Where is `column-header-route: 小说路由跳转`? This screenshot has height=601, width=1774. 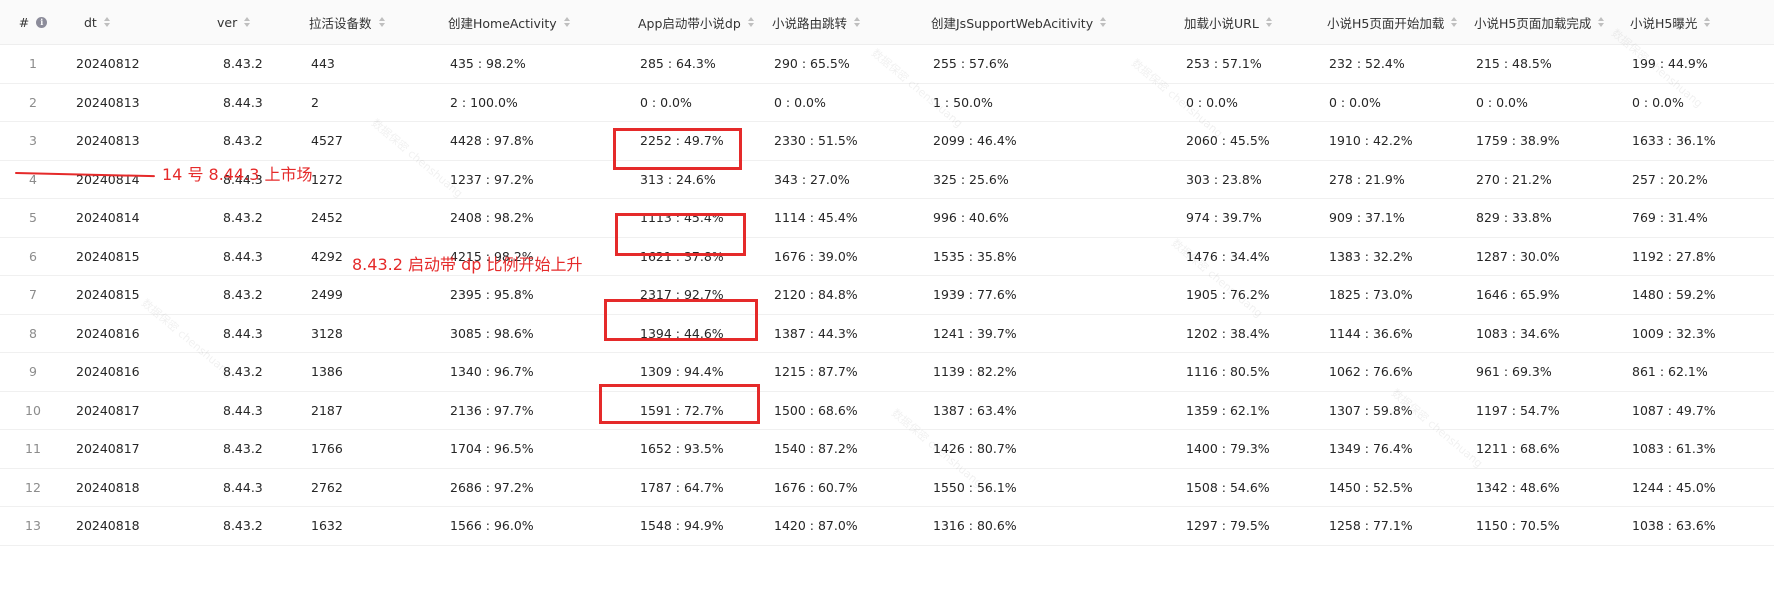
column-header-route: 小说路由跳转 is located at coordinates (834, 22).